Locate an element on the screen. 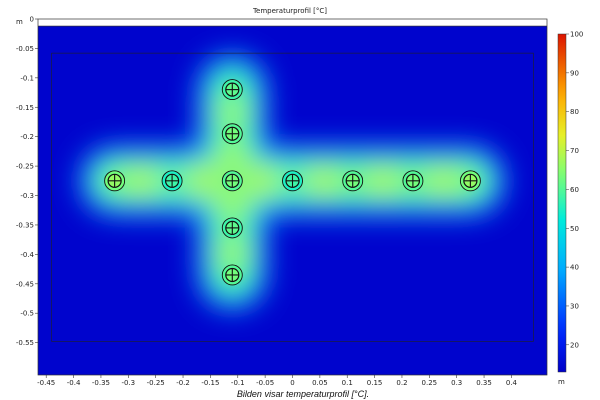 This screenshot has width=600, height=400. x-tick-label: -0.05 is located at coordinates (265, 383).